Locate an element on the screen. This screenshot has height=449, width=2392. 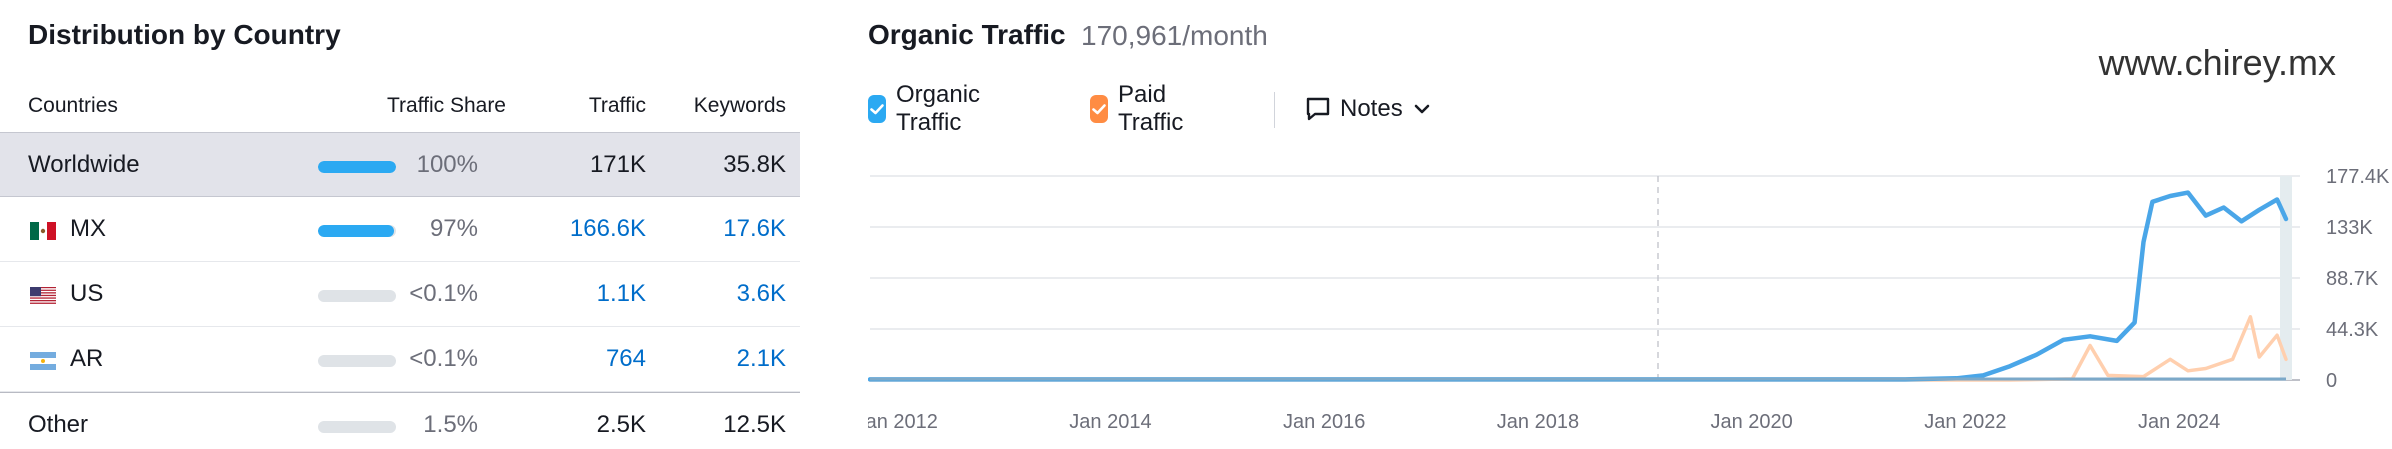
distribution-table-header: Countries Traffic Share Traffic Keywords is located at coordinates (414, 107).